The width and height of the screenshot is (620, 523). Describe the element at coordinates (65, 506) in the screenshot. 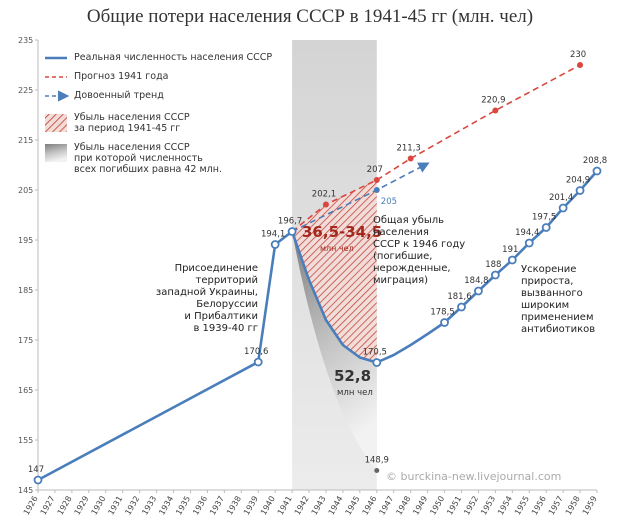

I see `x-tick-label: 1928` at that location.